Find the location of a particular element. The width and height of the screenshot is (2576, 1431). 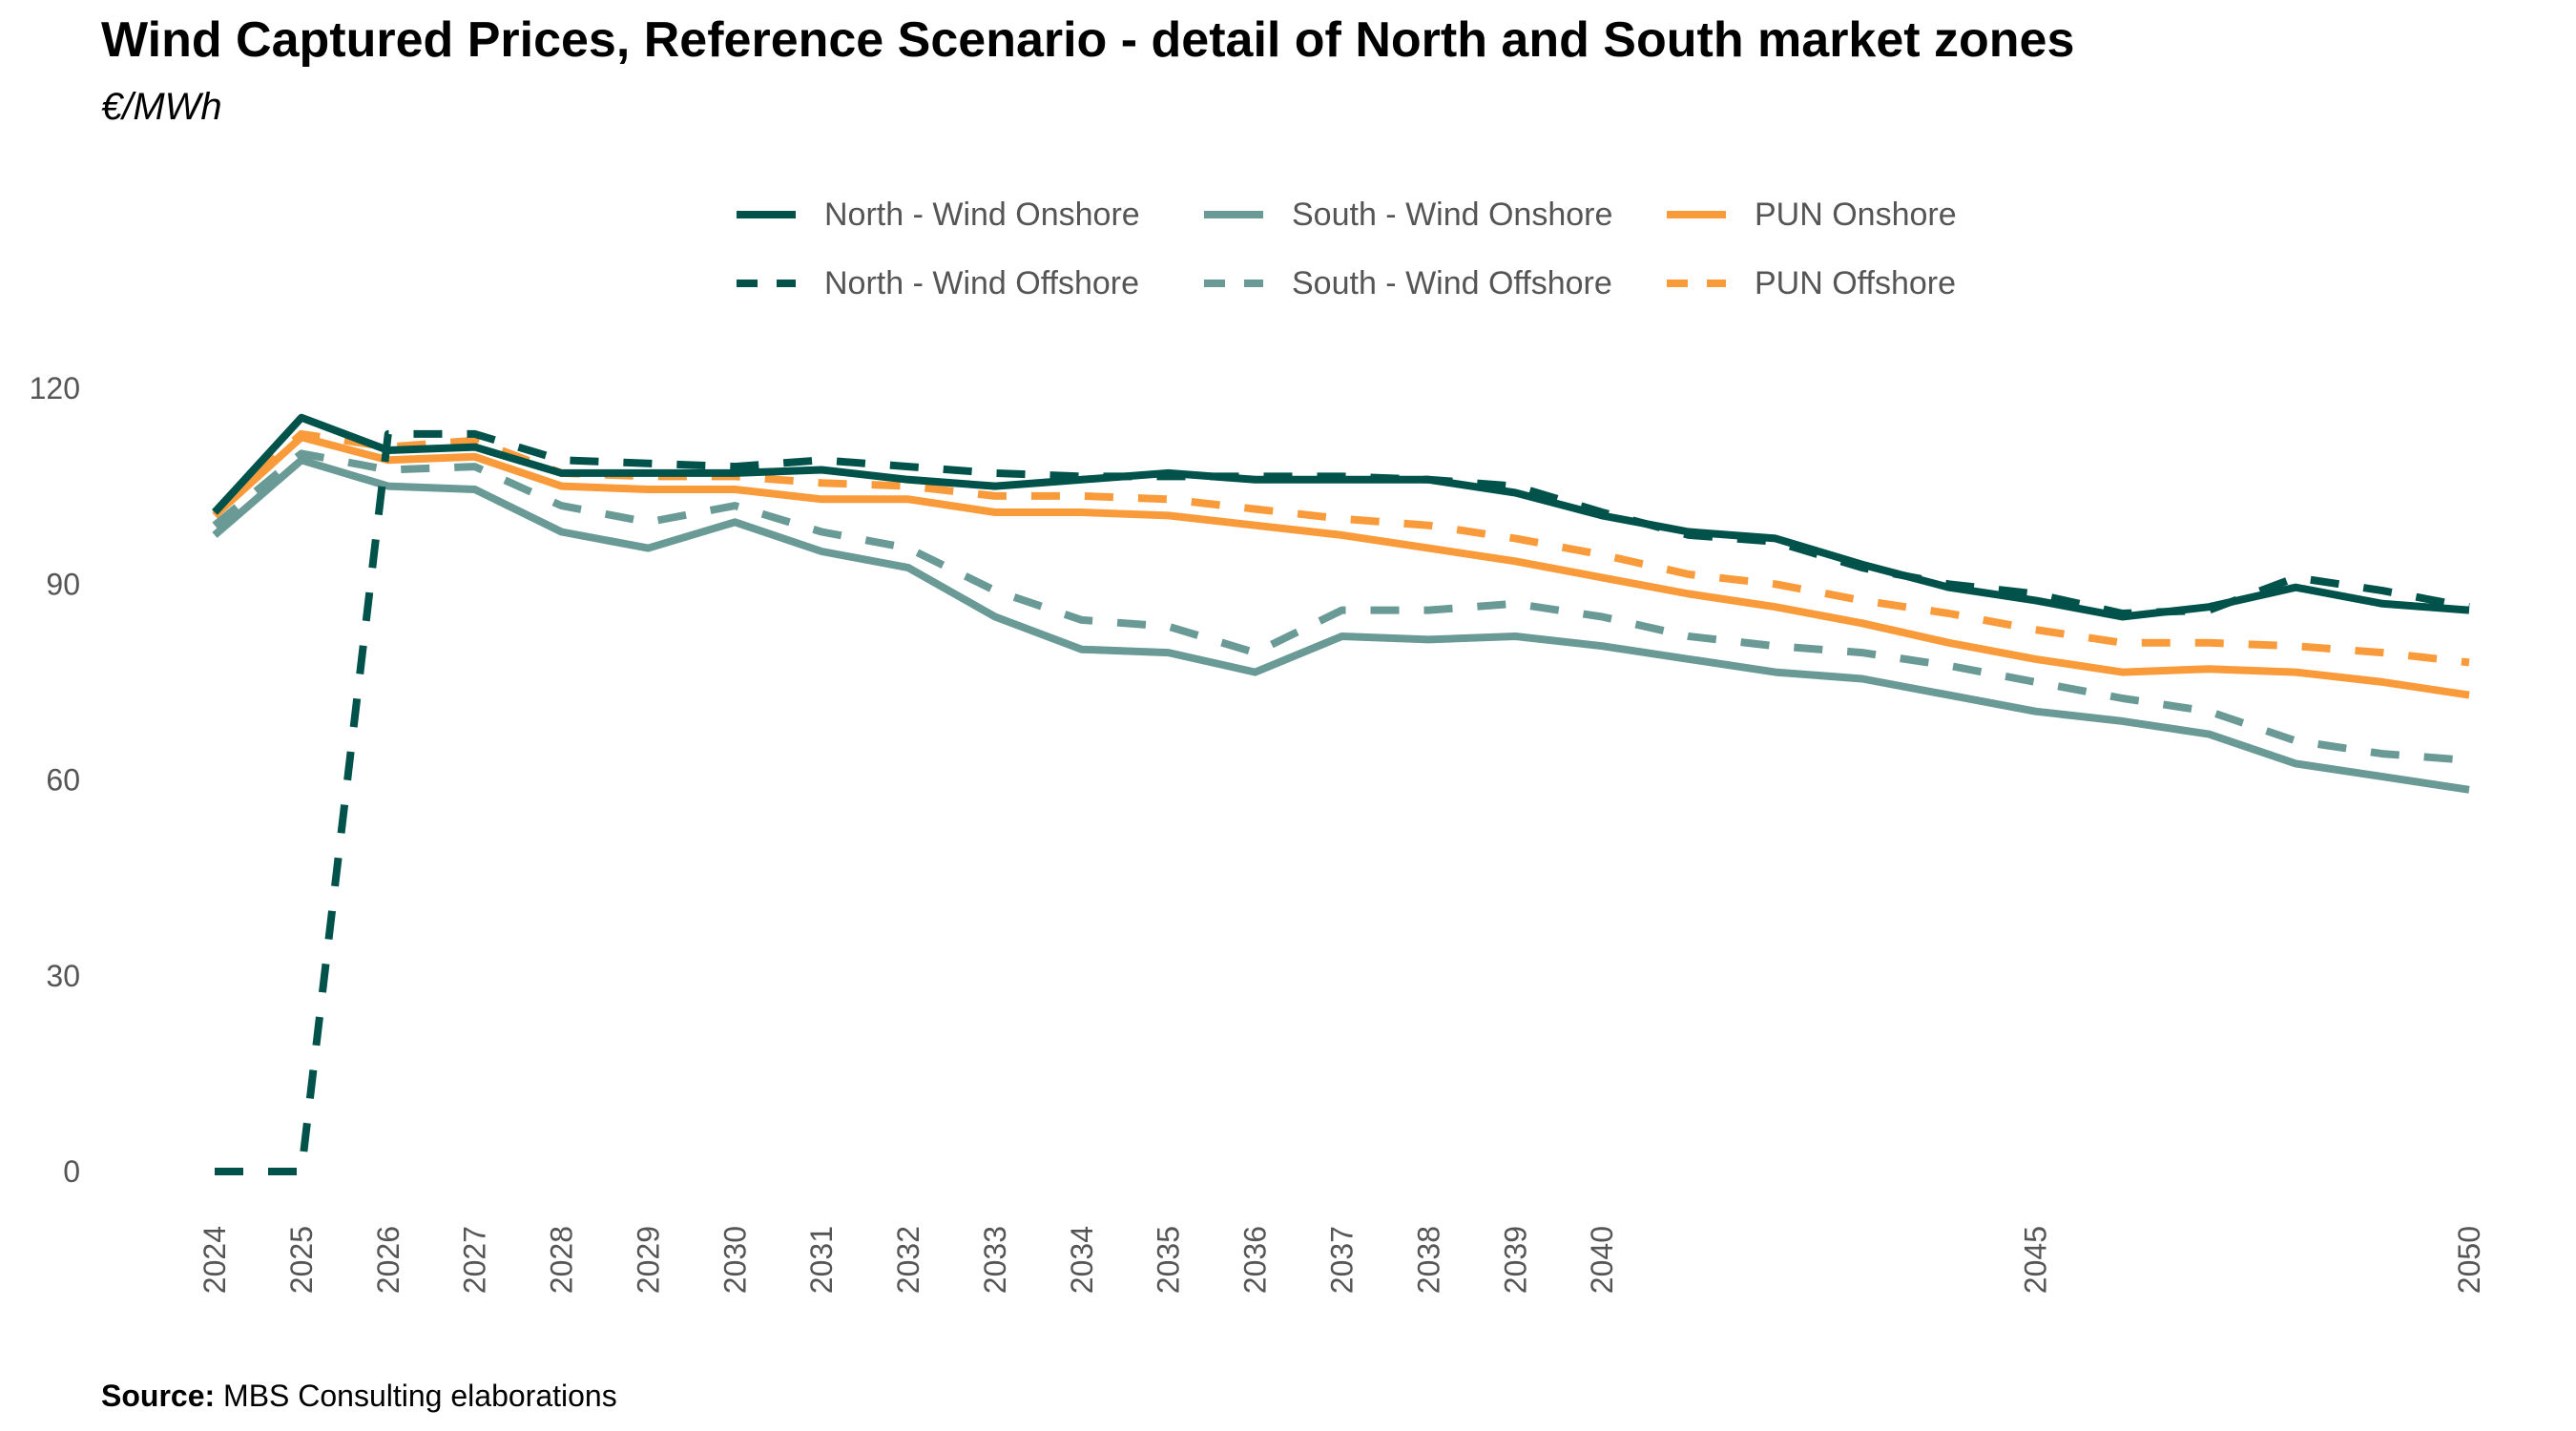

legend-item-south-offshore: South - Wind Offshore is located at coordinates (1407, 283).